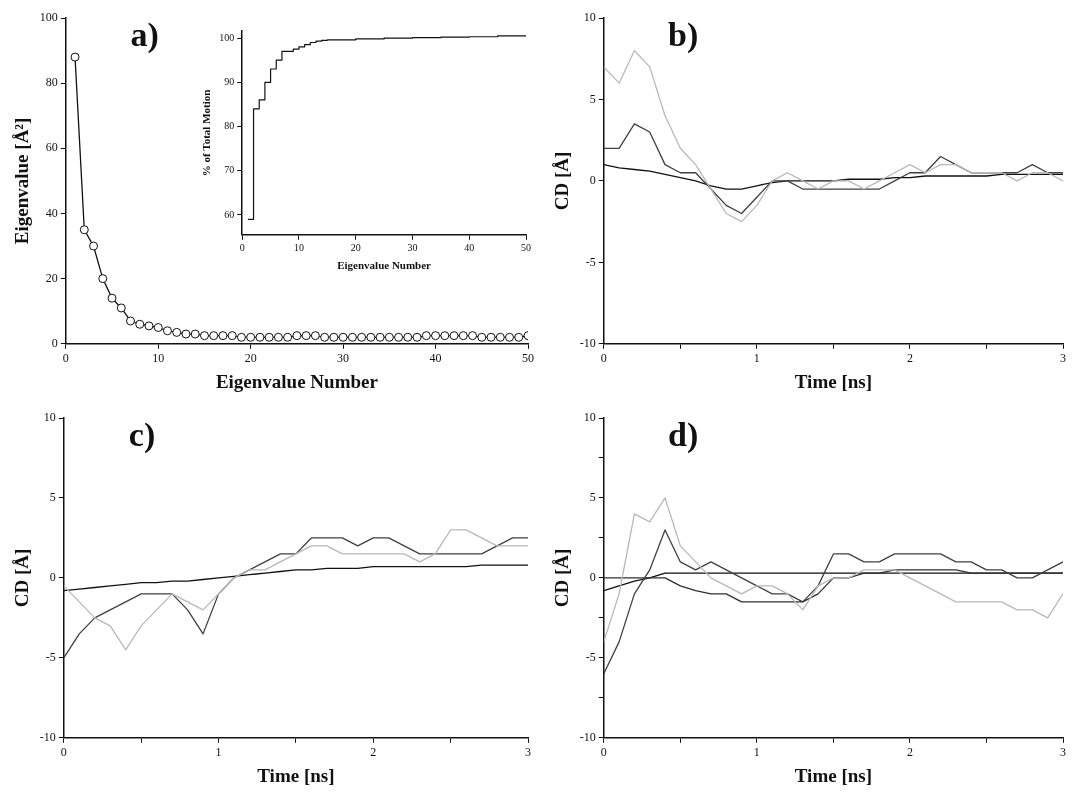 The width and height of the screenshot is (1075, 794). What do you see at coordinates (206, 133) in the screenshot?
I see `y-axis-title: % of Total Motion` at bounding box center [206, 133].